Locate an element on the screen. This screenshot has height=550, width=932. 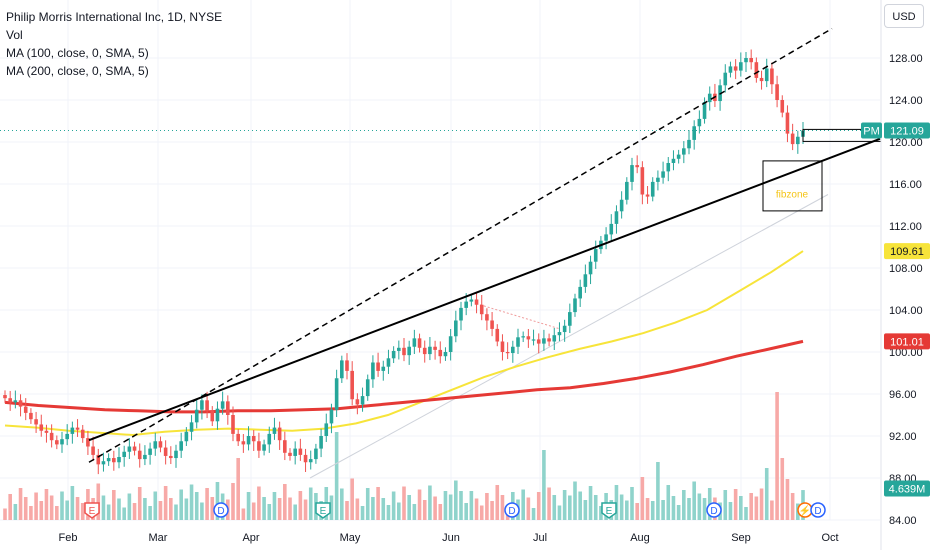
time-tick-label: Sep is located at coordinates (741, 538).